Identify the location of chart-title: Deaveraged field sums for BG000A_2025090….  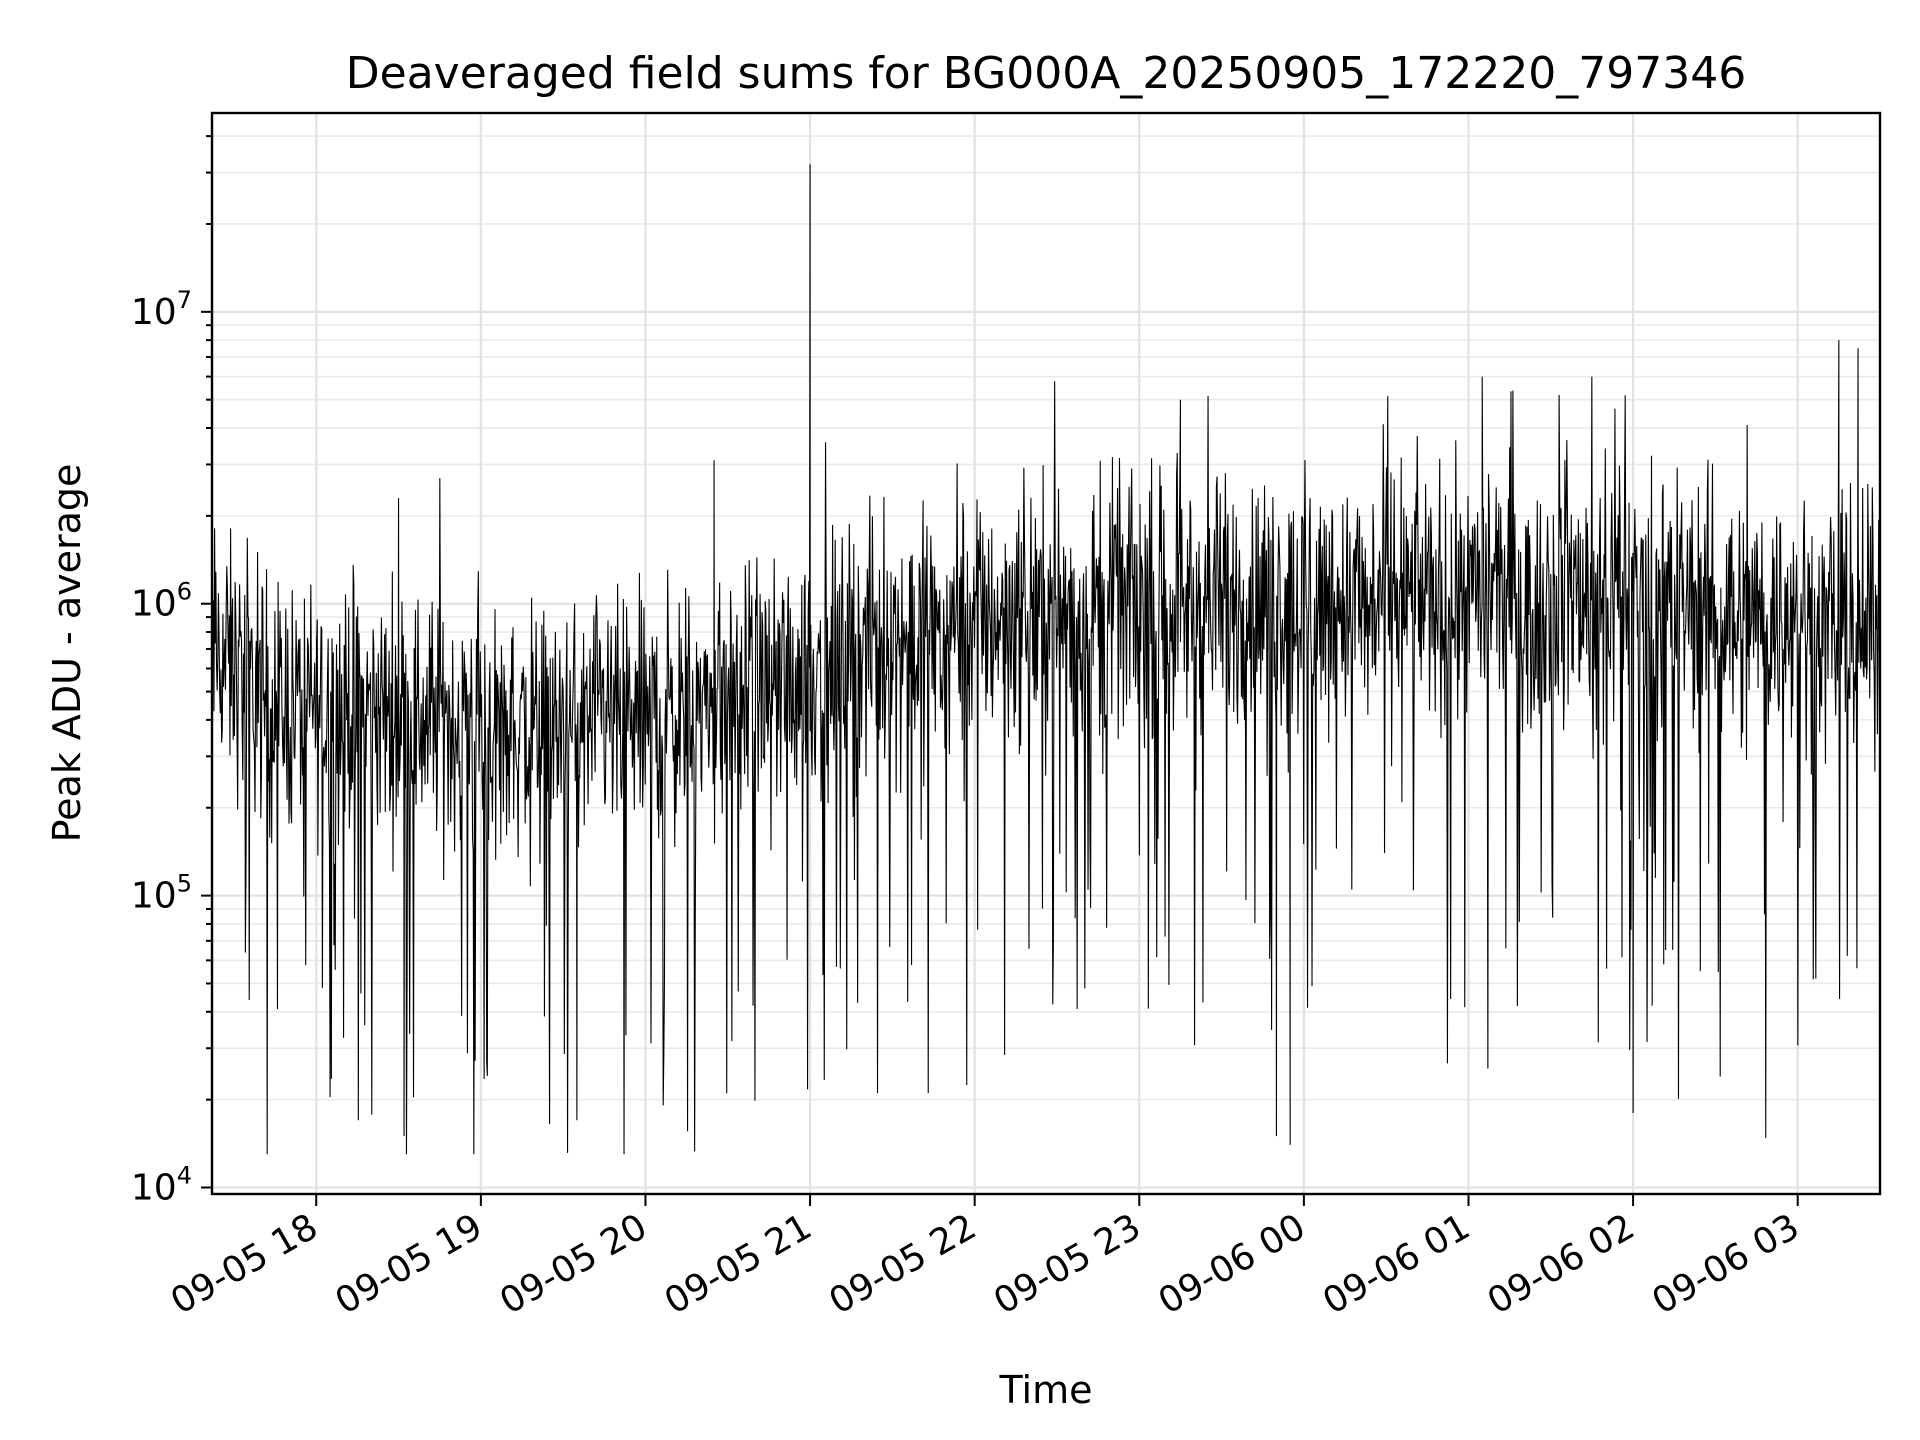
(1046, 73).